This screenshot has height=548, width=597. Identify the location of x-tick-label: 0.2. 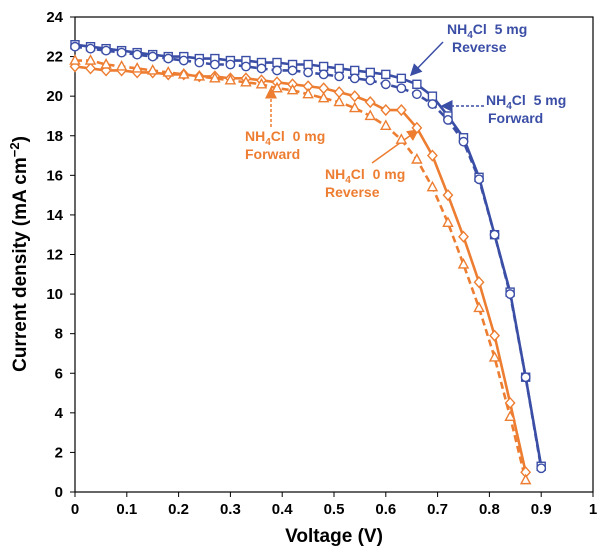
(178, 509).